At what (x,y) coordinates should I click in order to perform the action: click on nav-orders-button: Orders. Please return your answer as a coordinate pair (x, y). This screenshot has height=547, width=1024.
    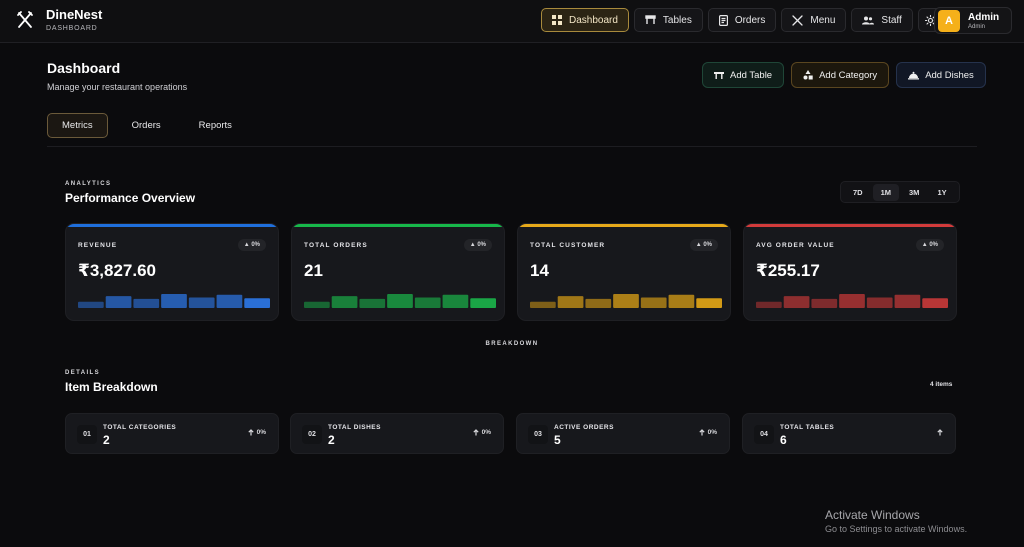
    Looking at the image, I should click on (742, 20).